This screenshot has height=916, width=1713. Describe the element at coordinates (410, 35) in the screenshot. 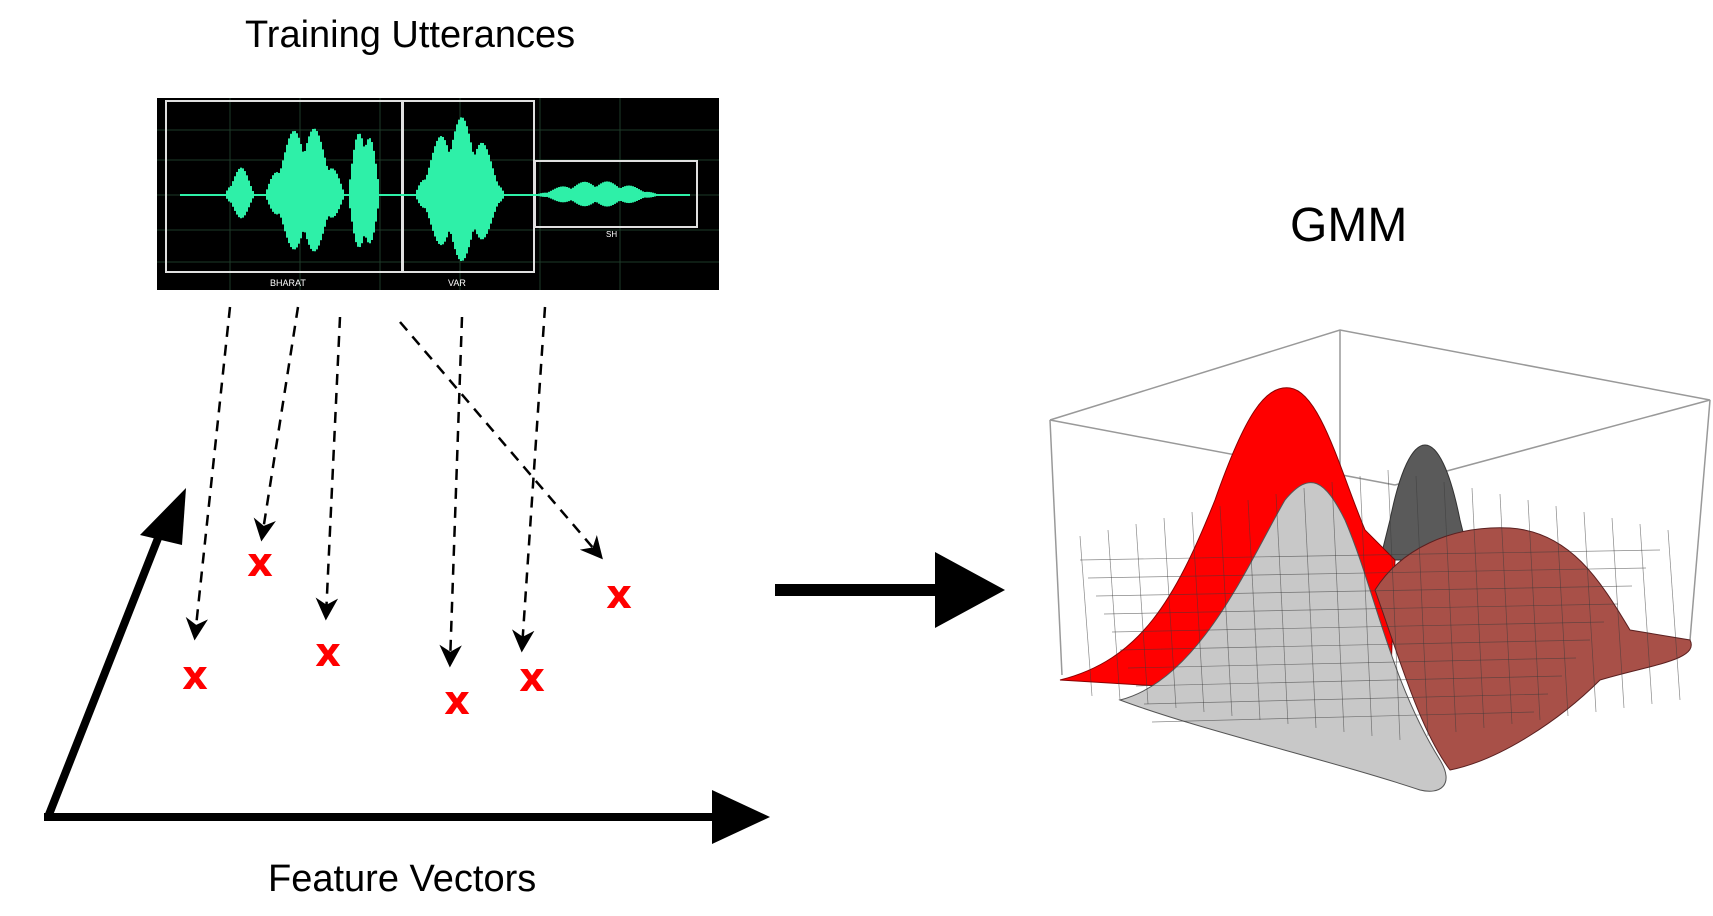

I see `training-utterances-title: Training Utterances` at that location.